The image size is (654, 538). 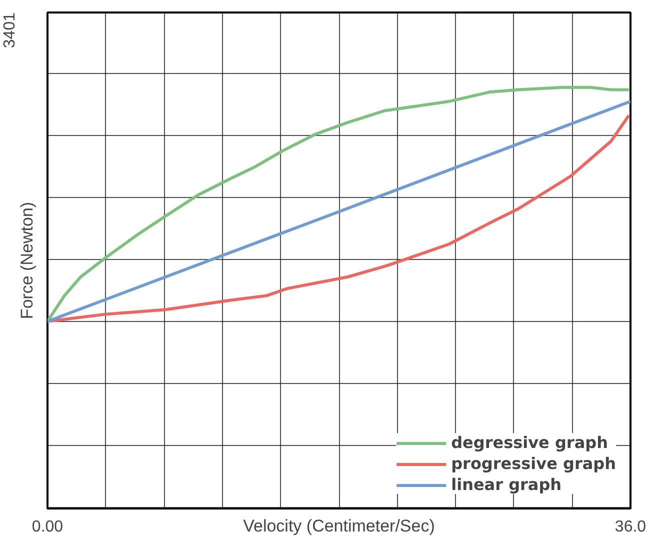 I want to click on x-axis-title: Velocity (Centimeter/Sec), so click(x=339, y=526).